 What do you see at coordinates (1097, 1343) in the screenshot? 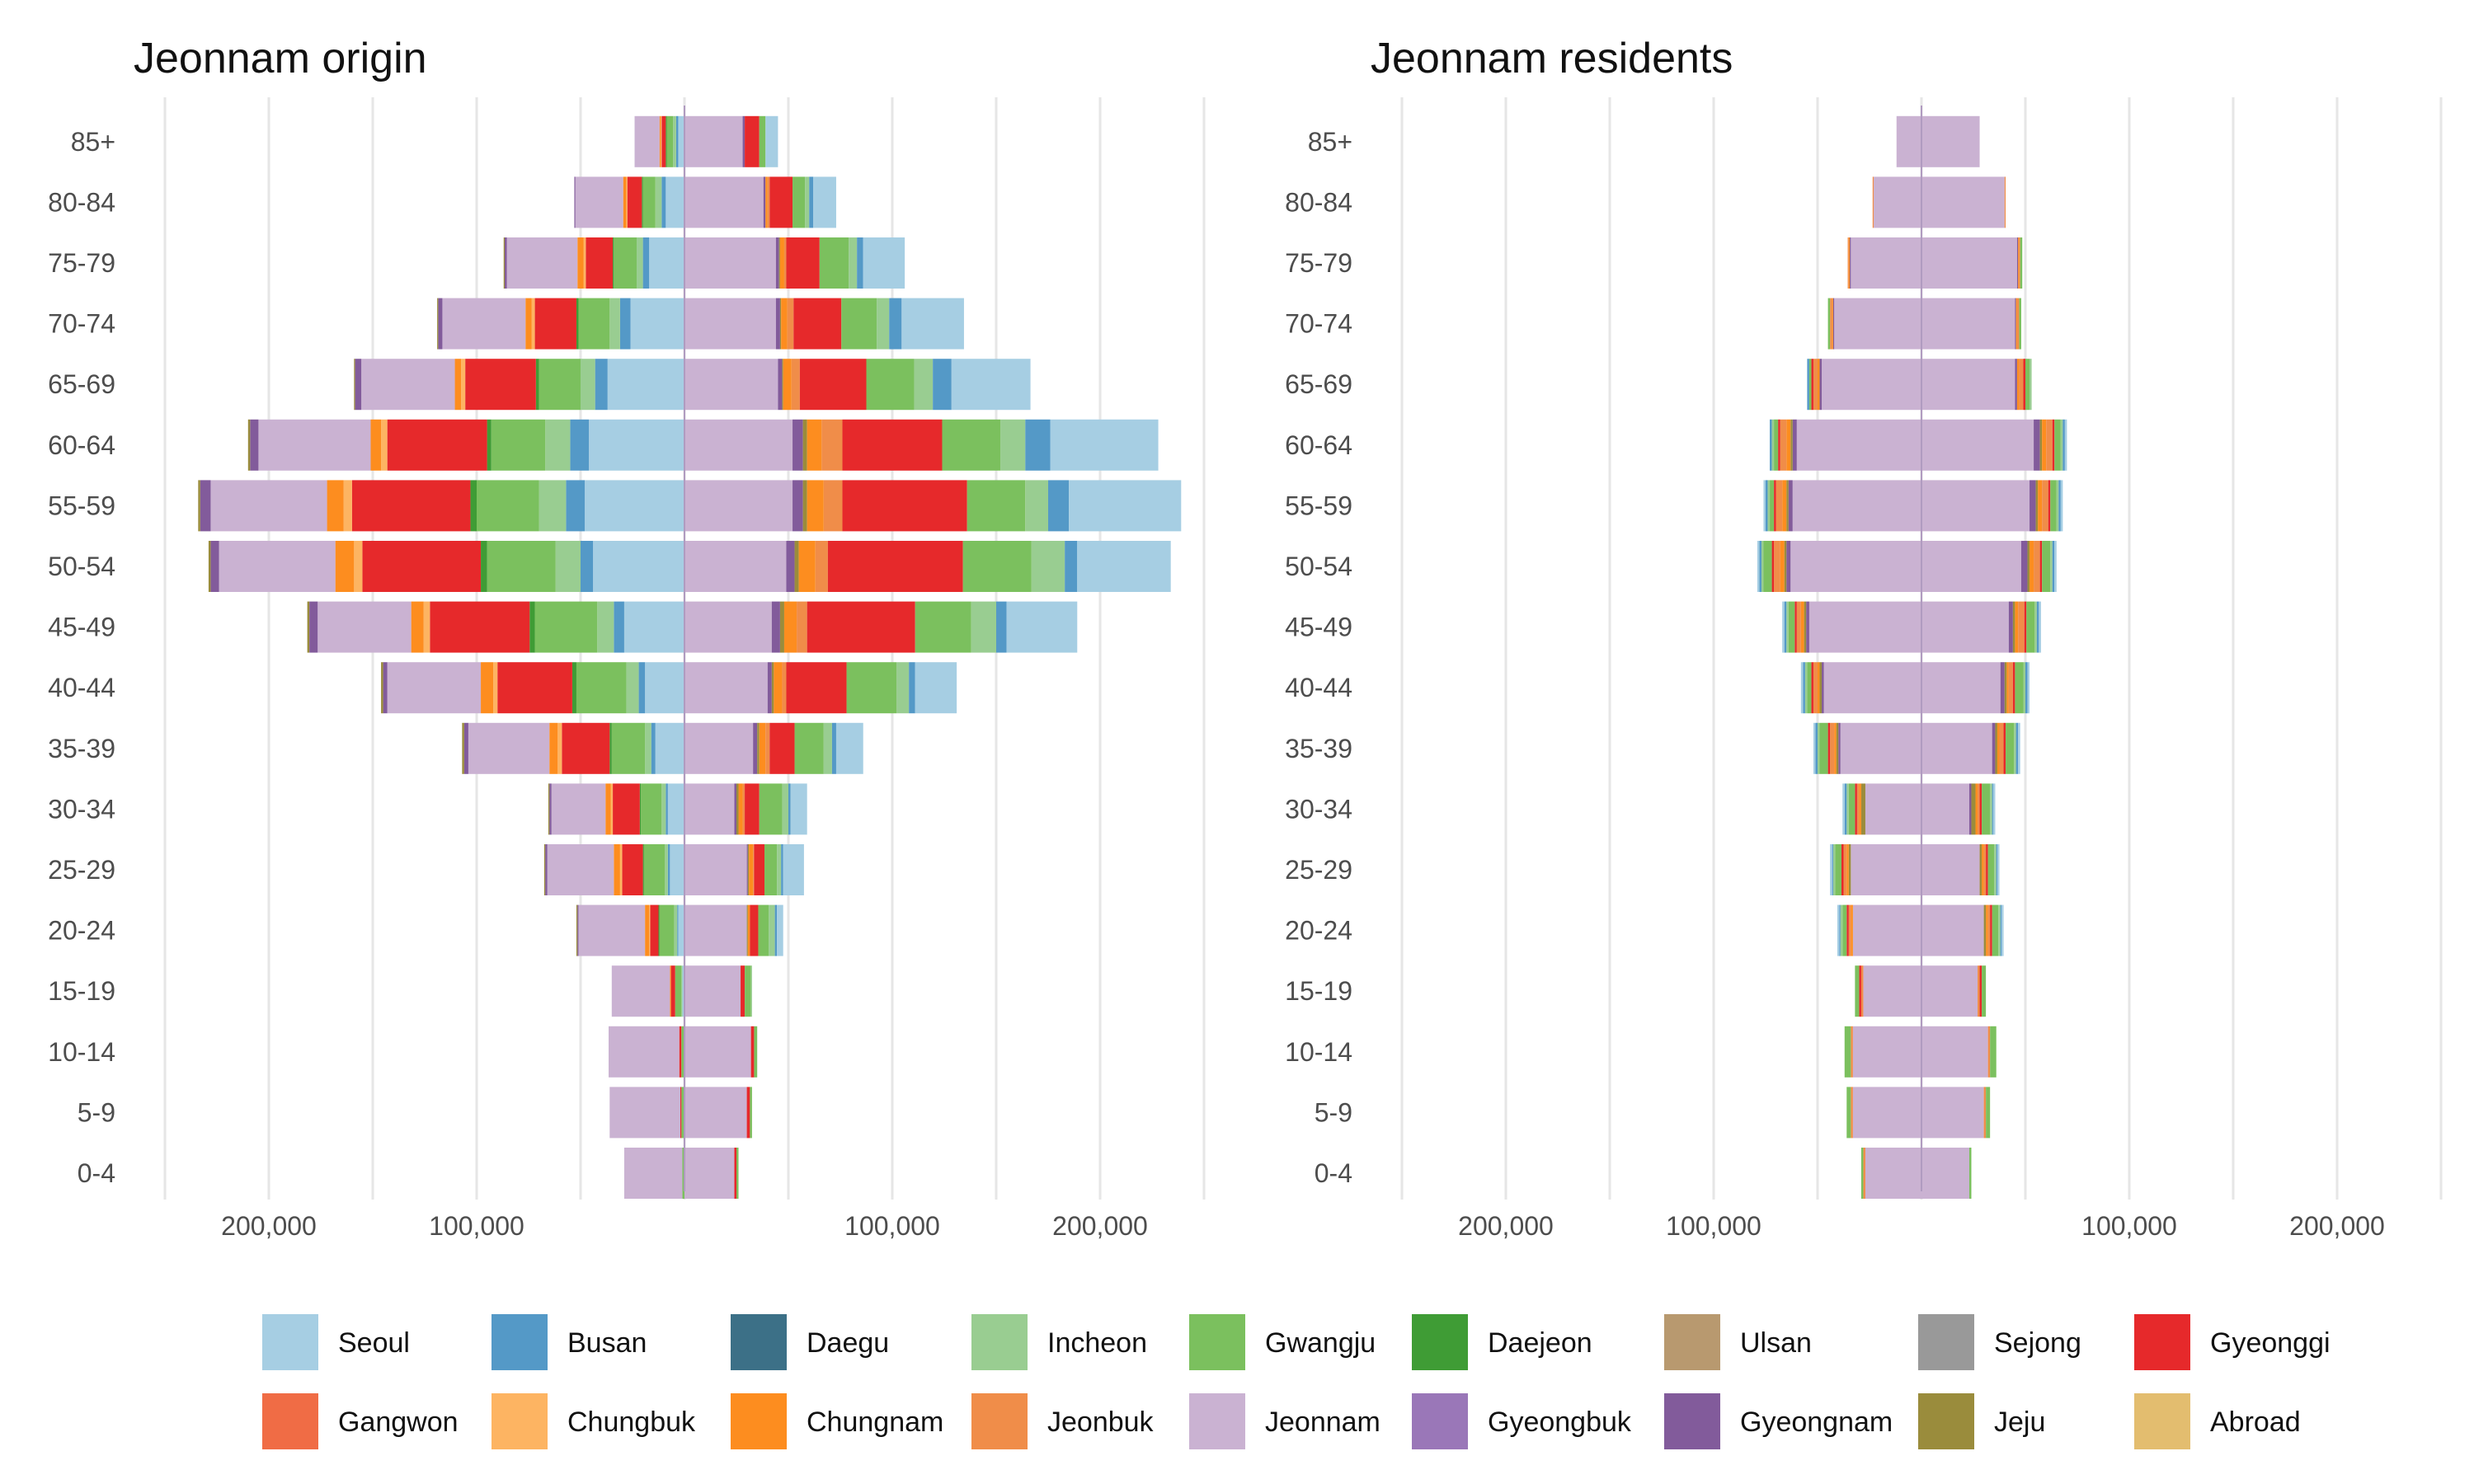
I see `legend-label: Incheon` at bounding box center [1097, 1343].